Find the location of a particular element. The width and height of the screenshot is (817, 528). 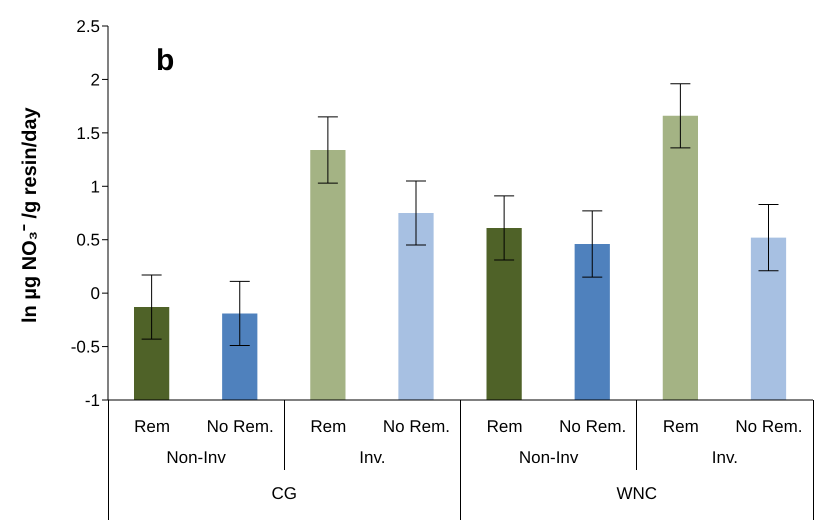

y-tick-label: -1 is located at coordinates (92, 400).